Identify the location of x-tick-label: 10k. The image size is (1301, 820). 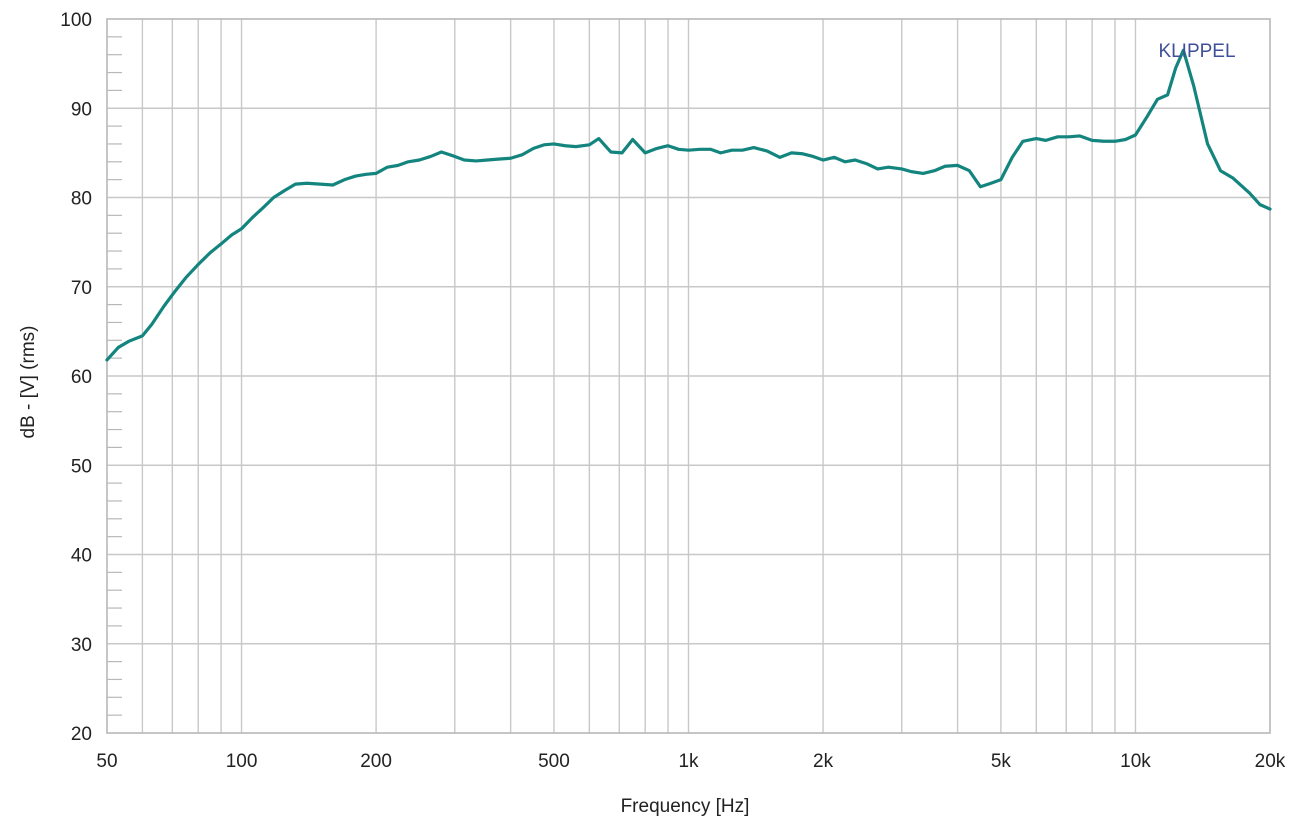
(1135, 761).